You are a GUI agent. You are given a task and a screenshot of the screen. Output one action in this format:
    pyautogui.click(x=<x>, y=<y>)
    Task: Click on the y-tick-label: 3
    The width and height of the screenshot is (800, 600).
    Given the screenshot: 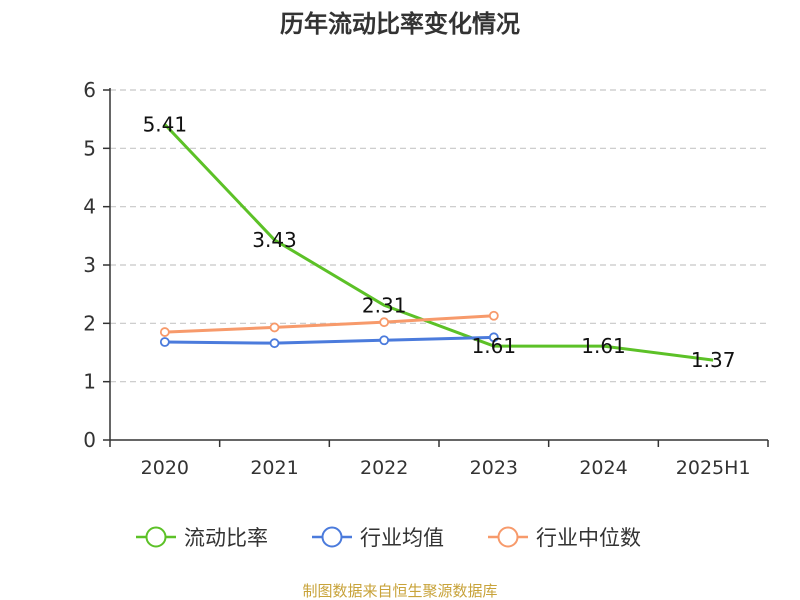 What is the action you would take?
    pyautogui.click(x=89, y=265)
    